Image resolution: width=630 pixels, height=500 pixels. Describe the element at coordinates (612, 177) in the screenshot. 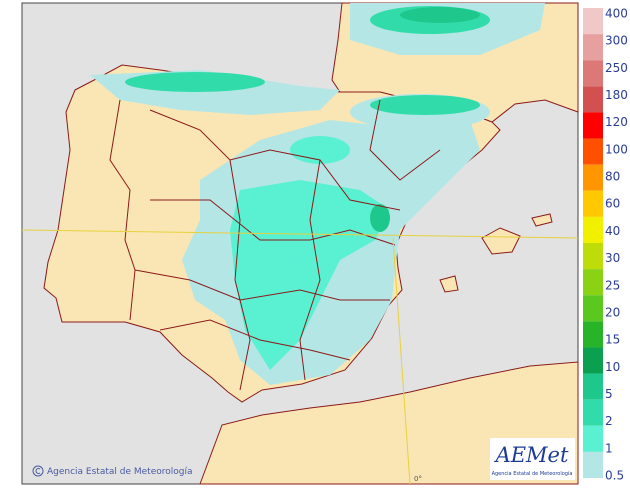

I see `legend-label: 80` at that location.